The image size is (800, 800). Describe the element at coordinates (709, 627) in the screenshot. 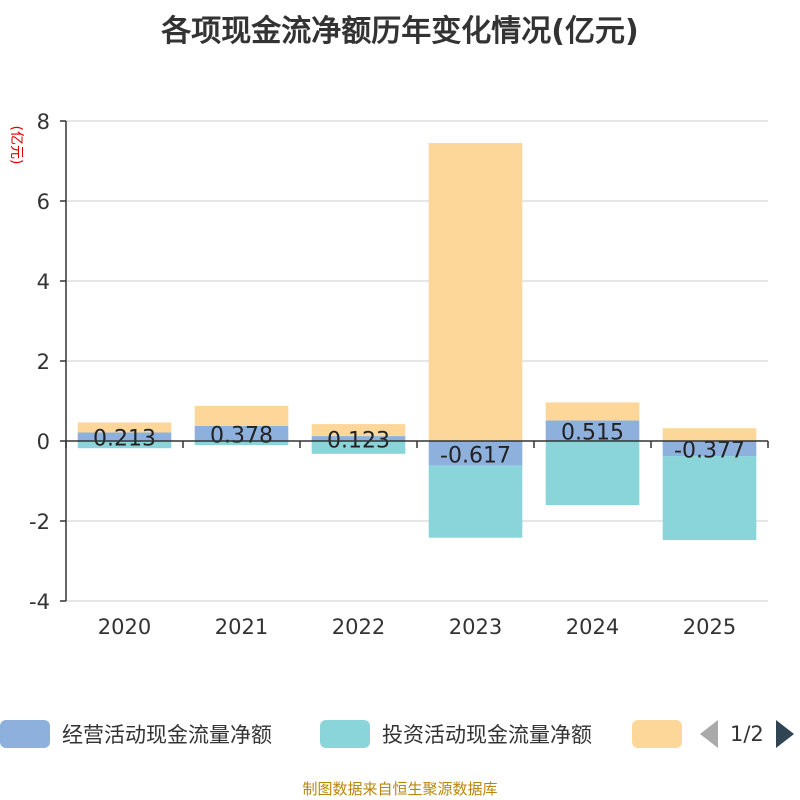

I see `x-tick-label: 2025` at that location.